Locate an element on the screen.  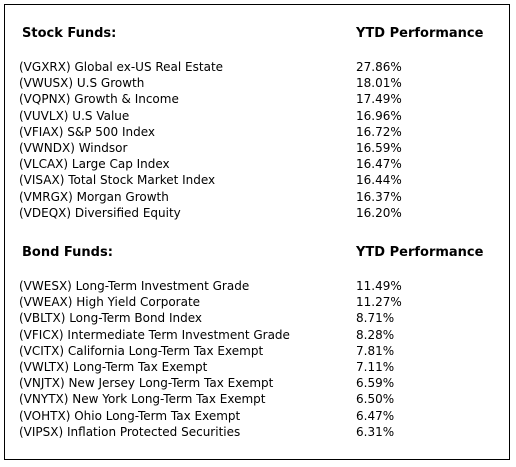
fund-name: (VISAX) Total Stock Market Index is located at coordinates (117, 180).